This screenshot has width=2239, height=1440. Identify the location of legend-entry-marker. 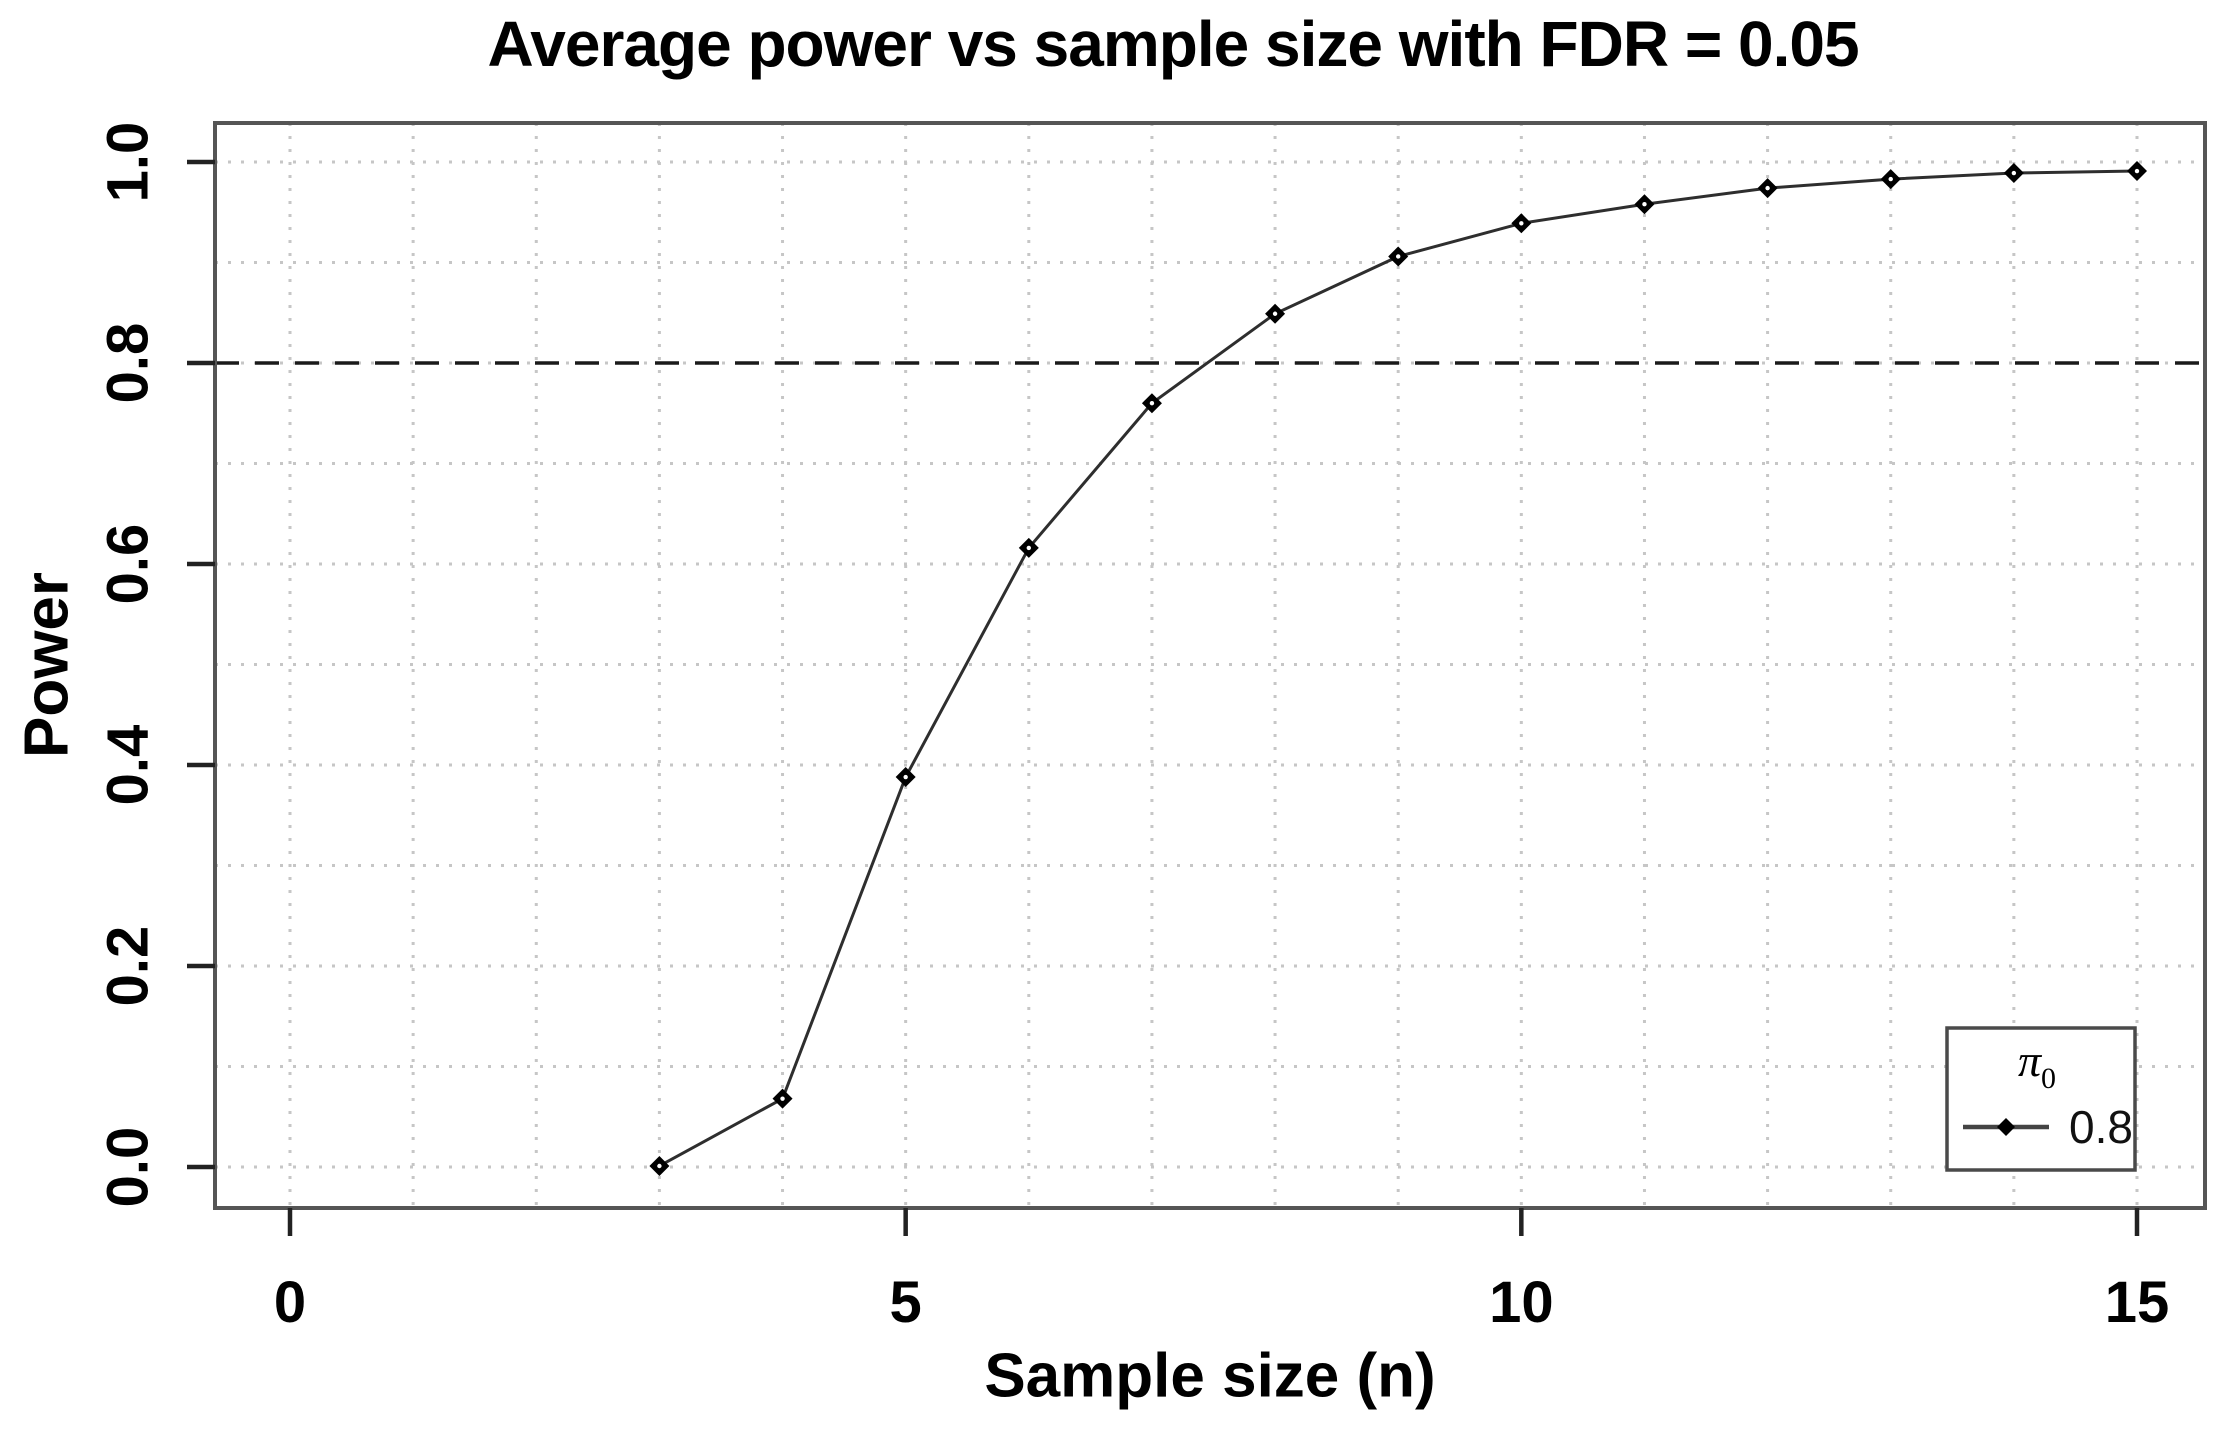
(2006, 1127).